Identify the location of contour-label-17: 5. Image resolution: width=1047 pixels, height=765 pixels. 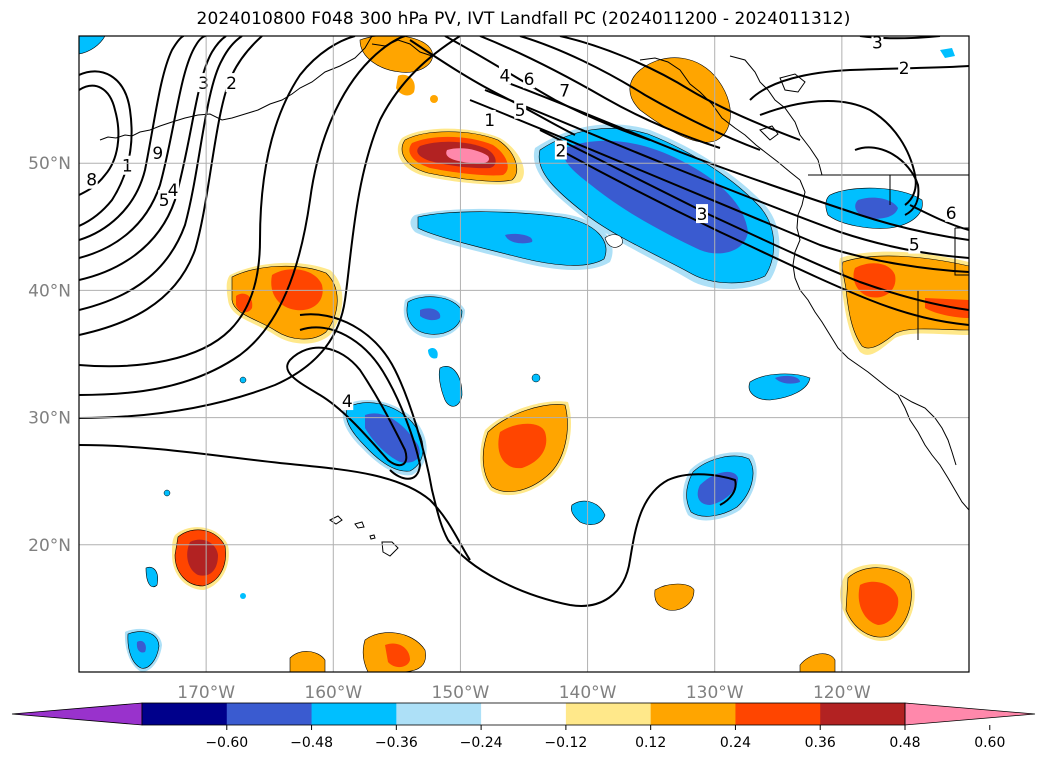
(914, 246).